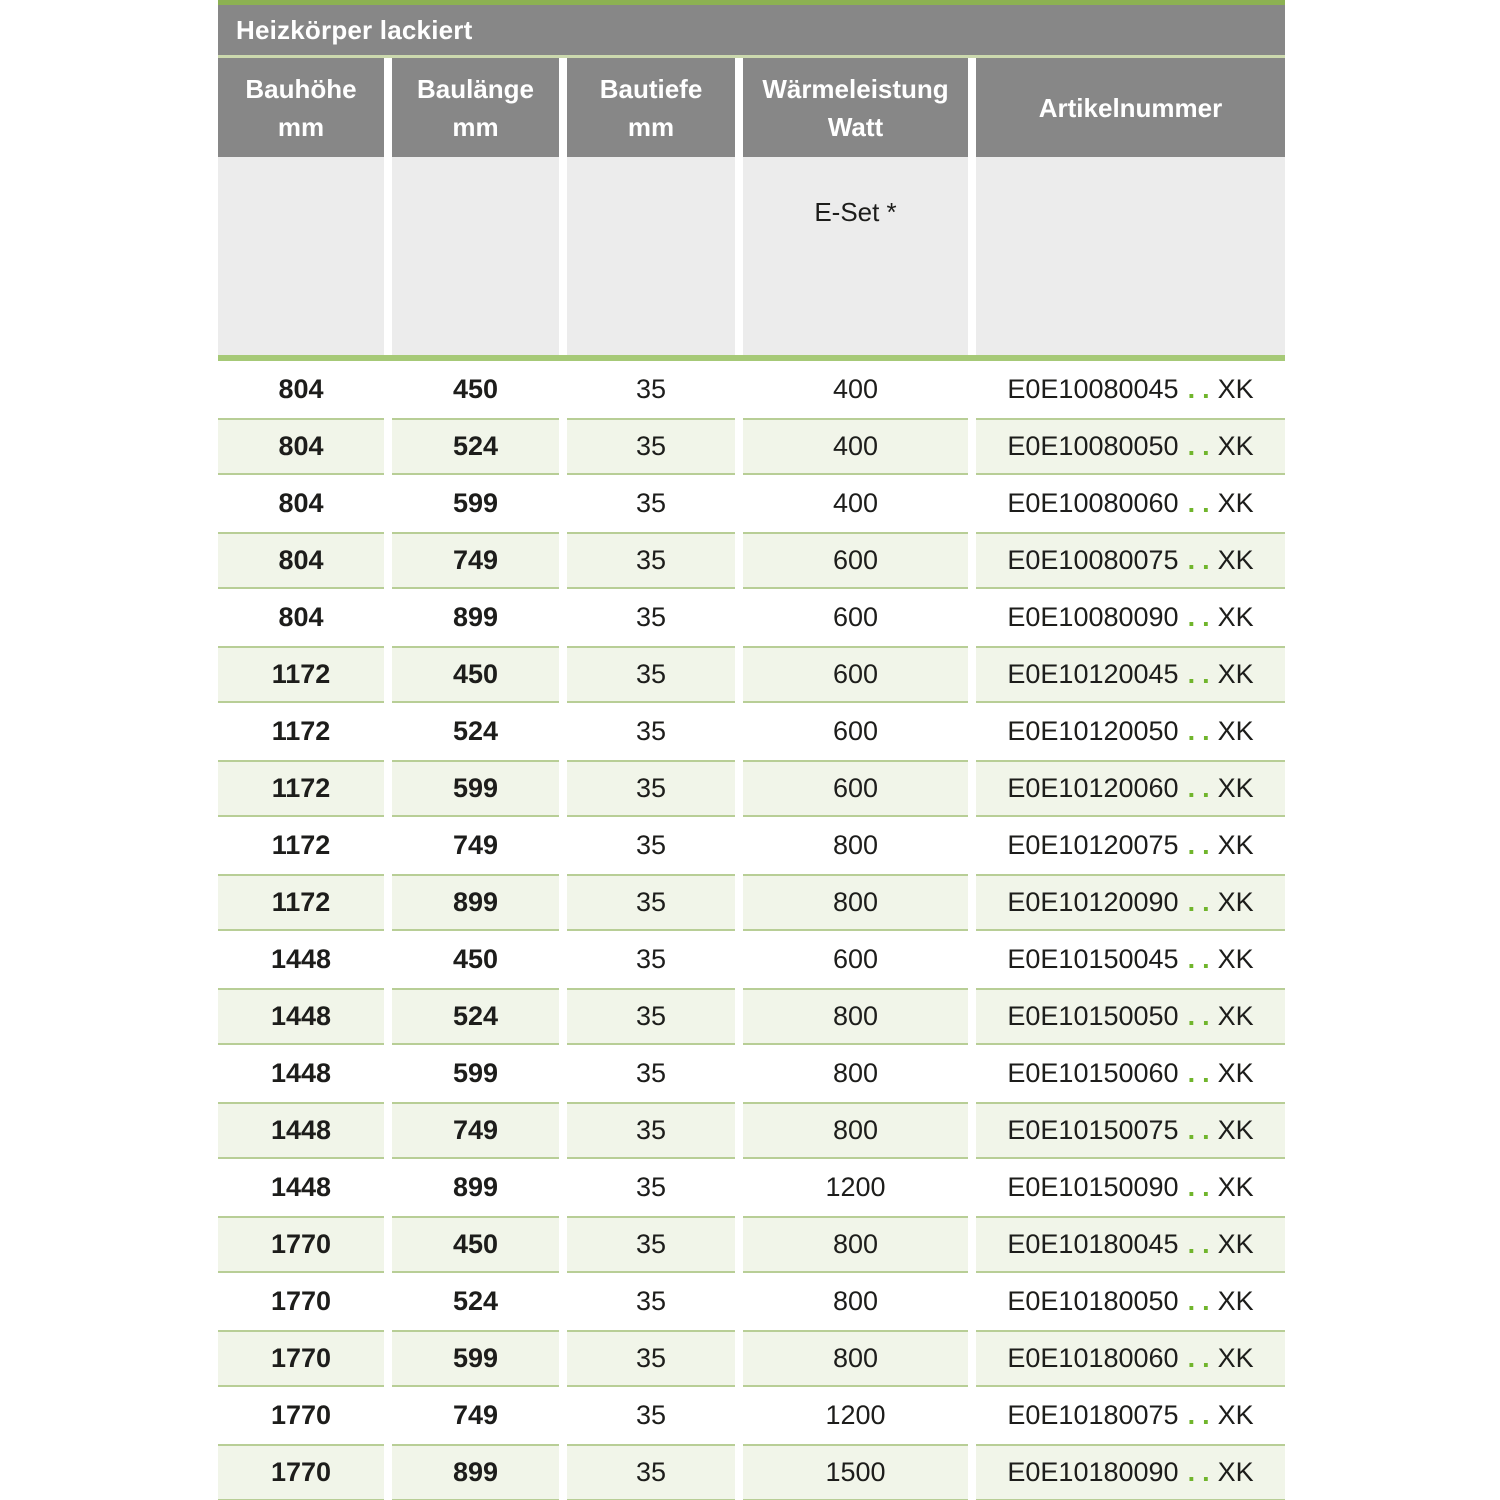 The height and width of the screenshot is (1500, 1500). What do you see at coordinates (1093, 788) in the screenshot?
I see `artikel-prefix: E0E10120060` at bounding box center [1093, 788].